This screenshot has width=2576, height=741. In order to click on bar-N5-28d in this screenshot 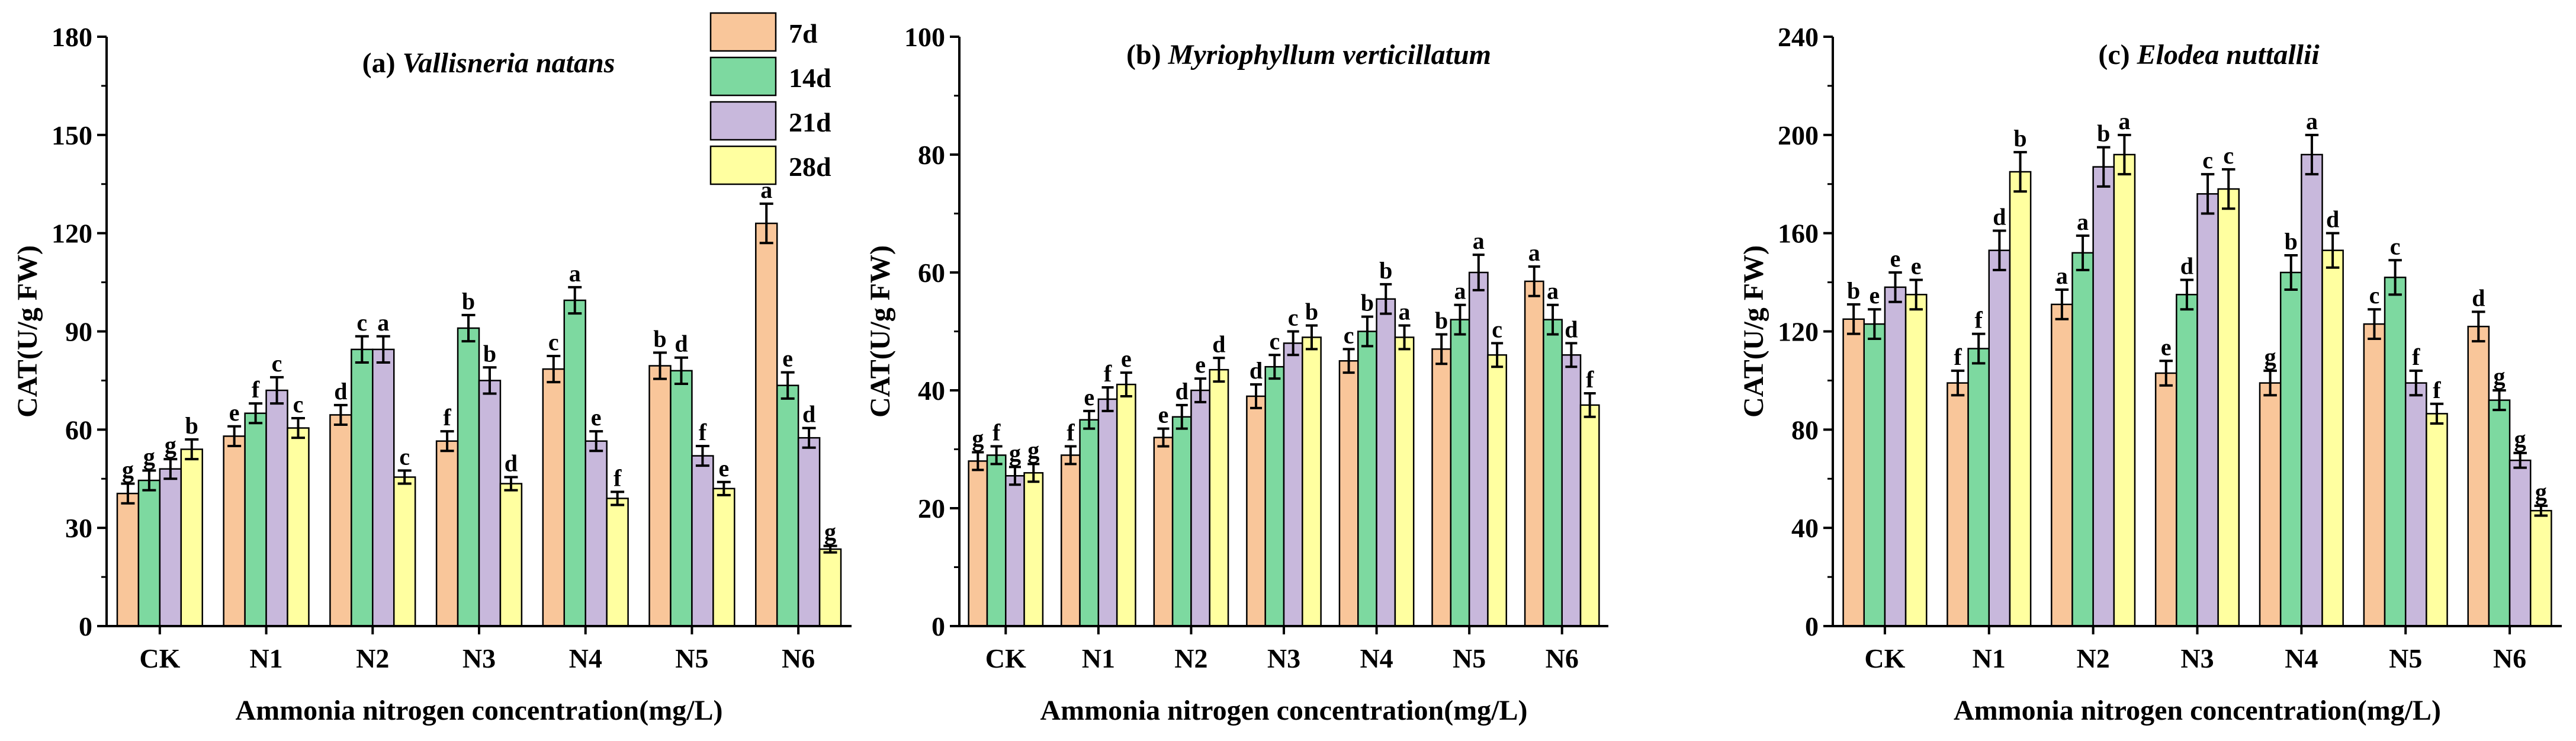, I will do `click(723, 557)`.